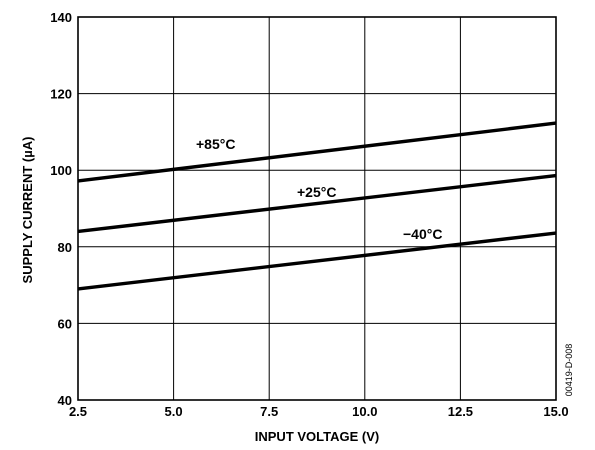  What do you see at coordinates (65, 400) in the screenshot?
I see `y-tick-label: 40` at bounding box center [65, 400].